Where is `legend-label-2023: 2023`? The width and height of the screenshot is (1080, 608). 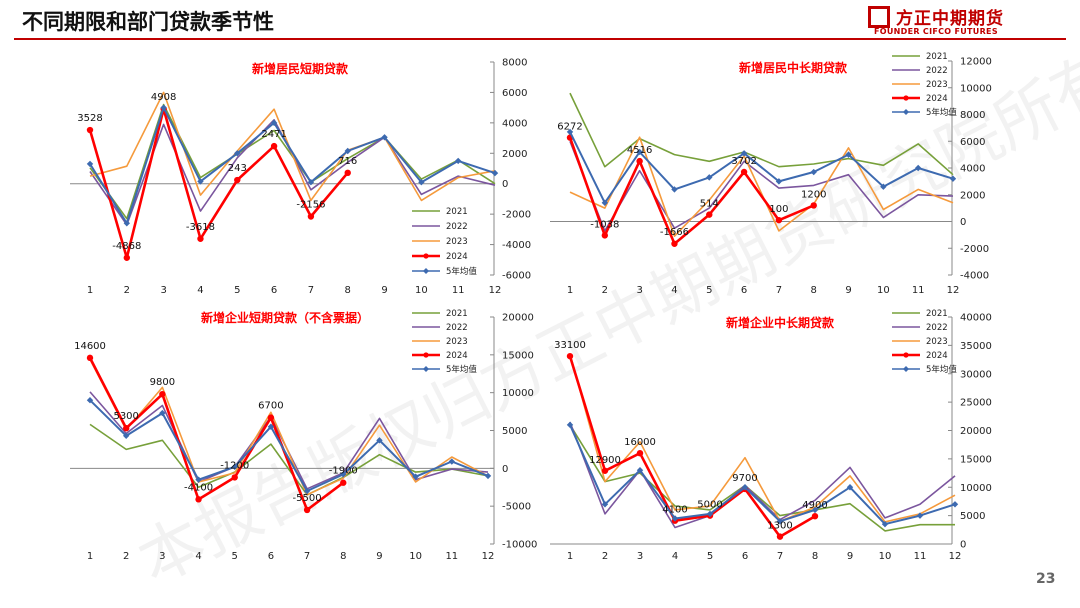 legend-label-2023: 2023 is located at coordinates (937, 342).